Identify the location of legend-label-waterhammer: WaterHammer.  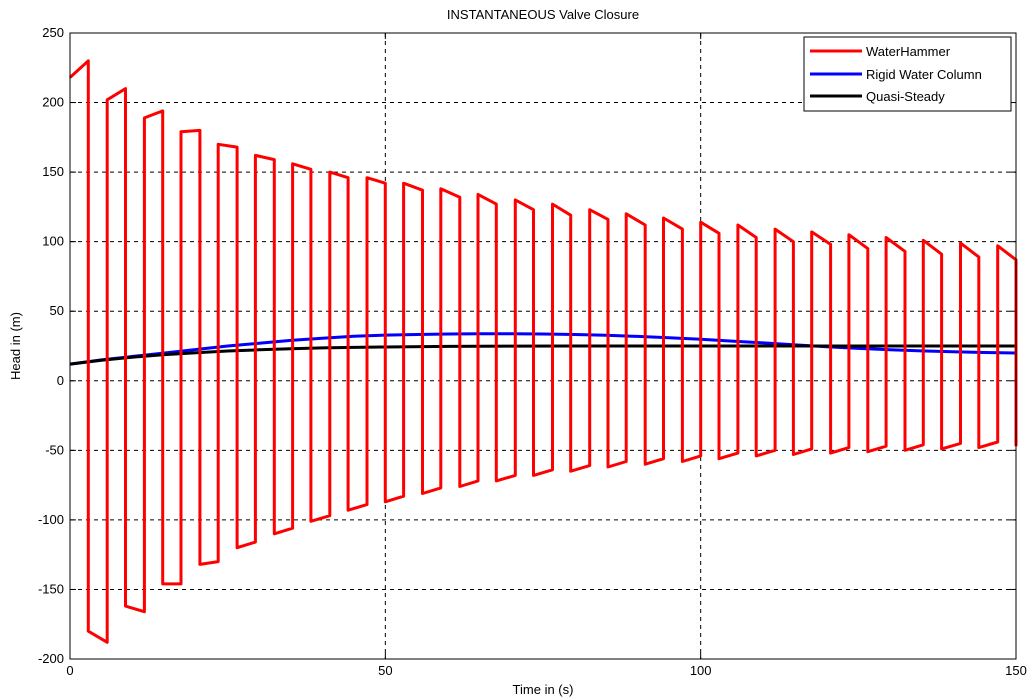
(908, 51).